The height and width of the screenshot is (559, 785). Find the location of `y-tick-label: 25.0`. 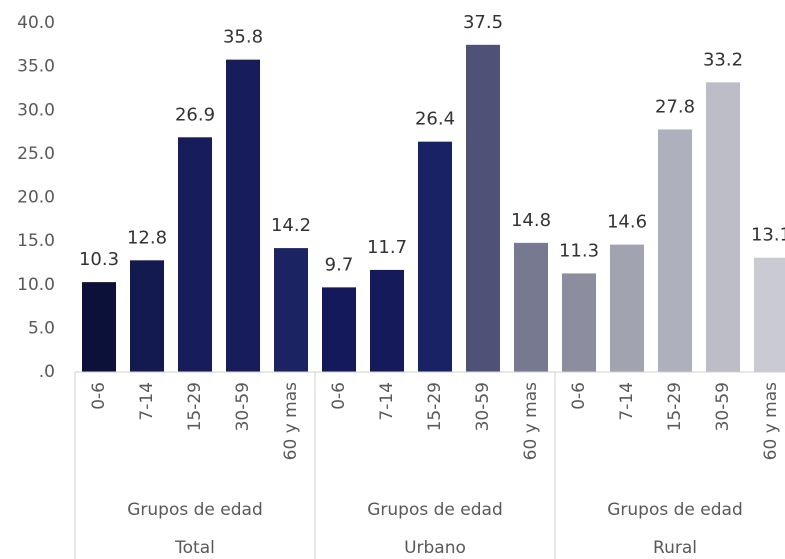

y-tick-label: 25.0 is located at coordinates (36, 154).